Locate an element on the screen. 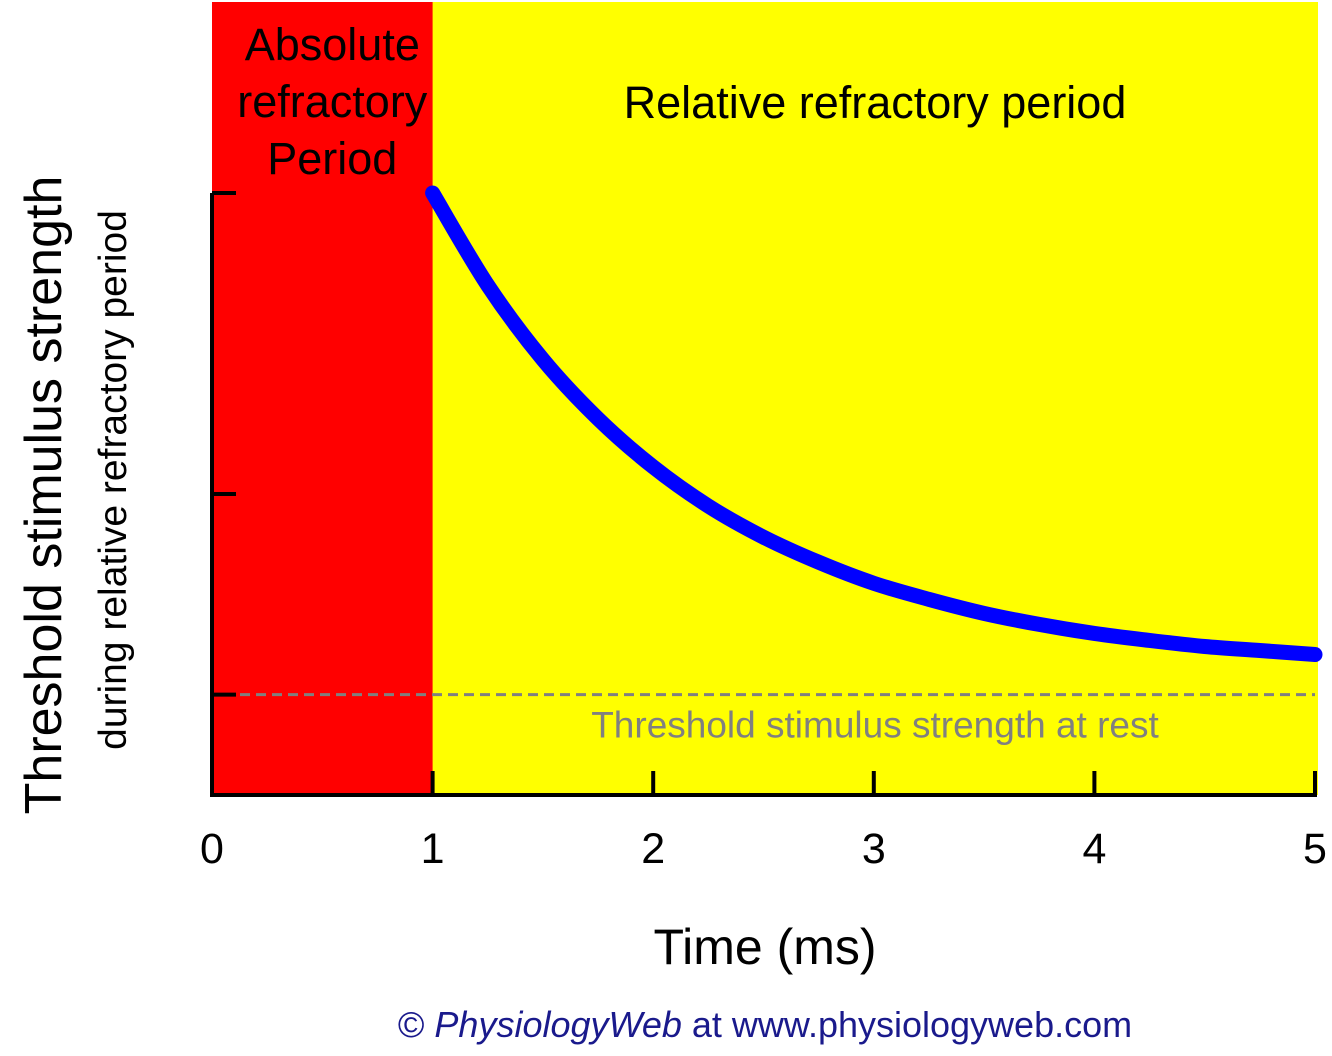 This screenshot has width=1332, height=1056. brand-name: PhysiologyWeb is located at coordinates (558, 1024).